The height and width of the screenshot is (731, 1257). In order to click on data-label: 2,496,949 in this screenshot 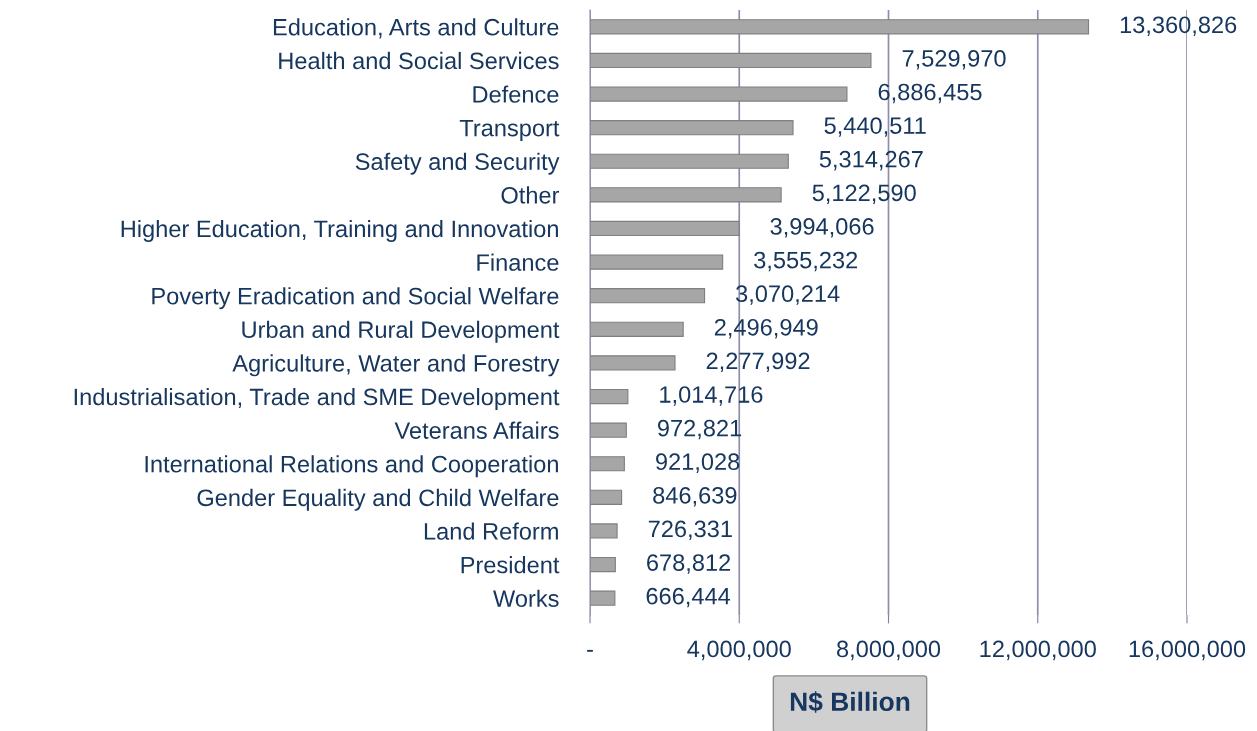, I will do `click(766, 328)`.